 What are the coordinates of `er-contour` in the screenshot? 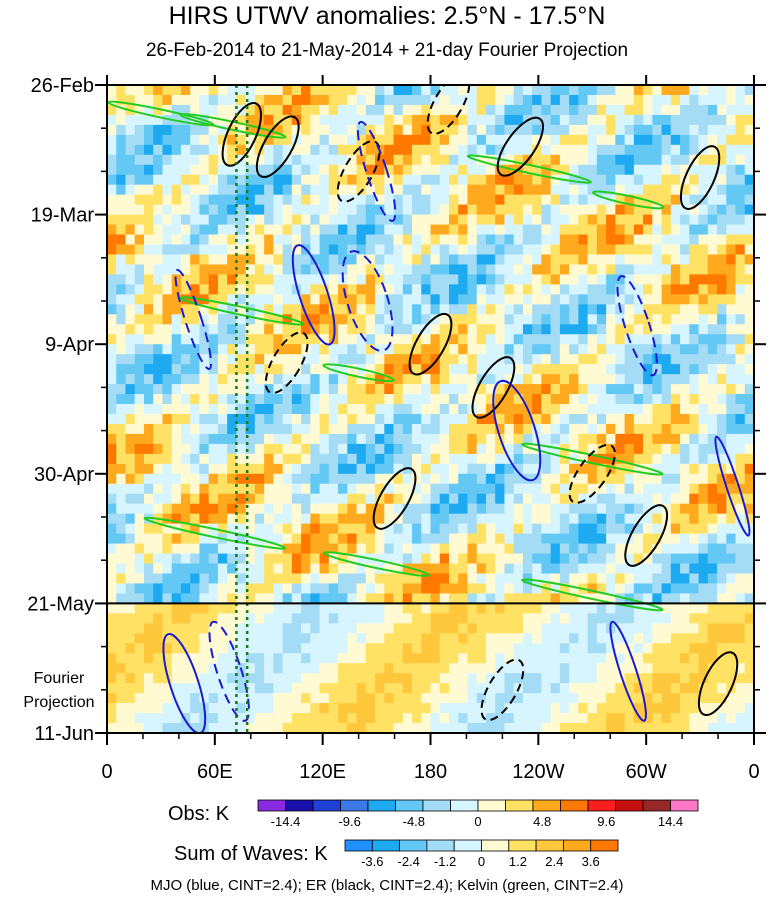 It's located at (394, 498).